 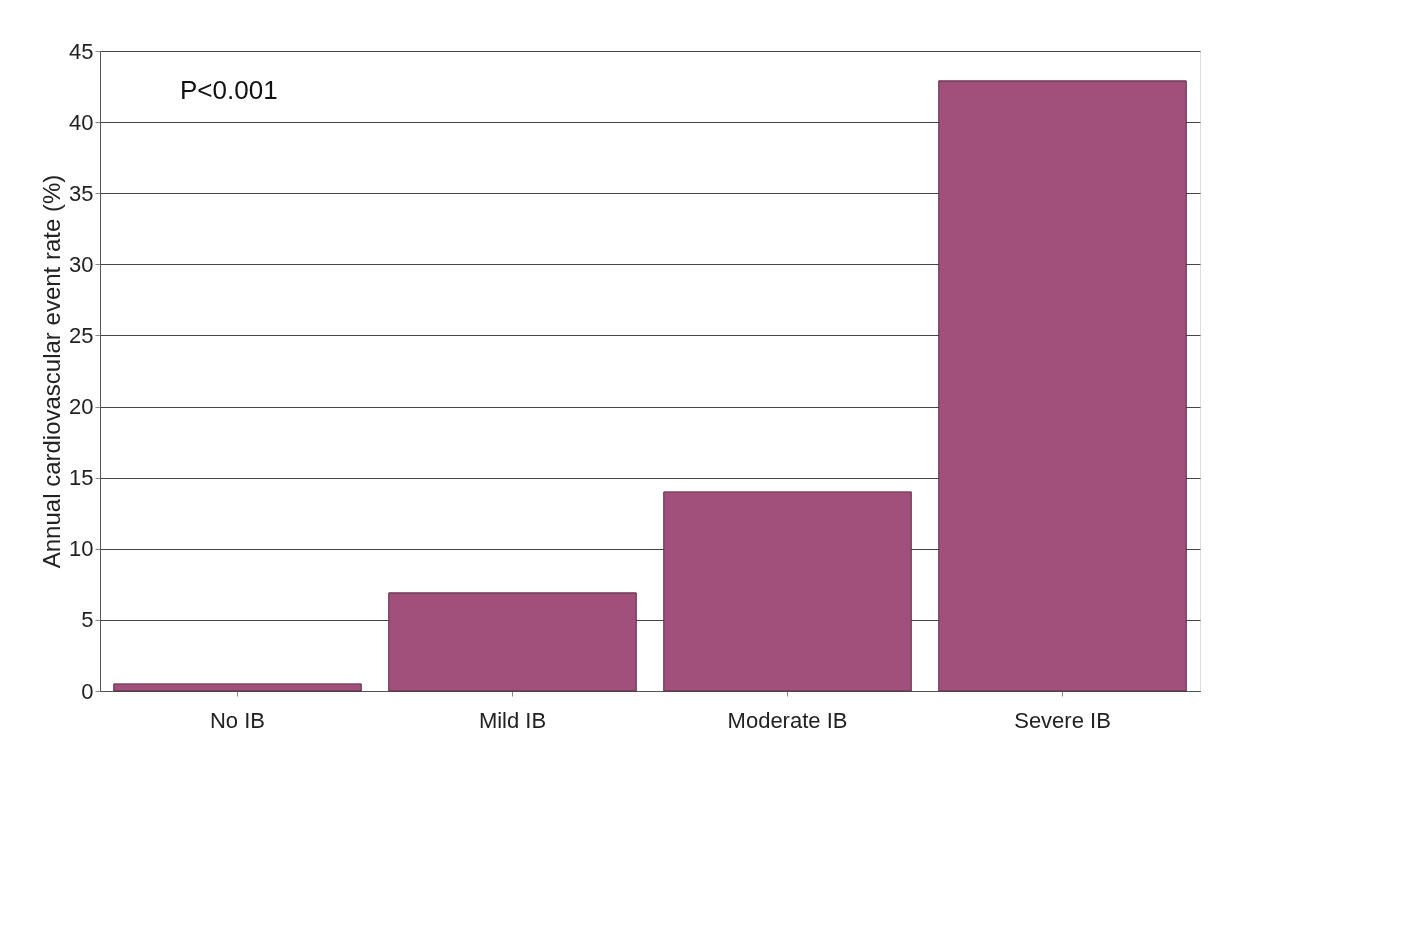 I want to click on x-tick-label: Severe IB, so click(x=1062, y=720).